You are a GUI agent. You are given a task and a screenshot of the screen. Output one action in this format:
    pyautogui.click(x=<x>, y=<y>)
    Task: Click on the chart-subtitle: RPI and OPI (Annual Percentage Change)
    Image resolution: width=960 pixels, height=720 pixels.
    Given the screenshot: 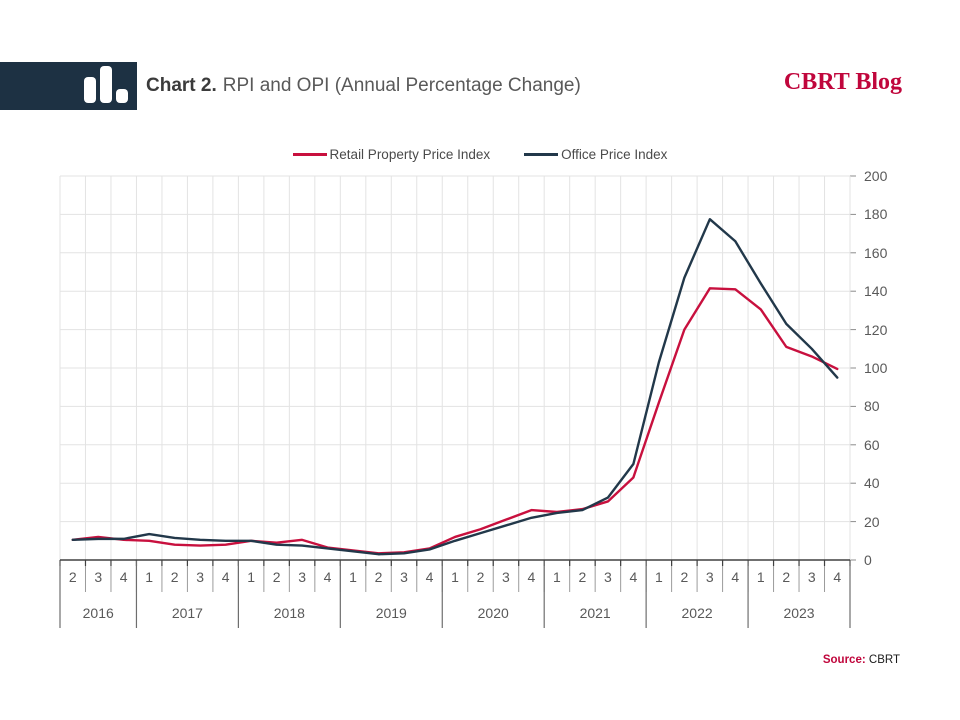 What is the action you would take?
    pyautogui.click(x=401, y=85)
    